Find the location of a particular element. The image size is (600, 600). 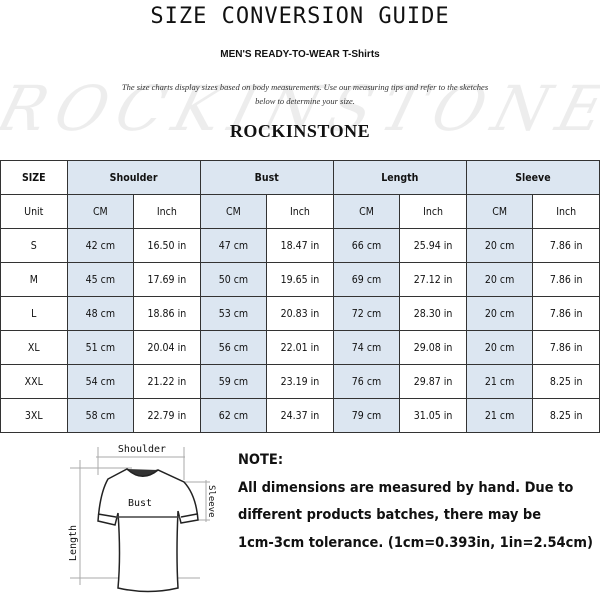

description-line: below to determine your size. is located at coordinates (305, 101).